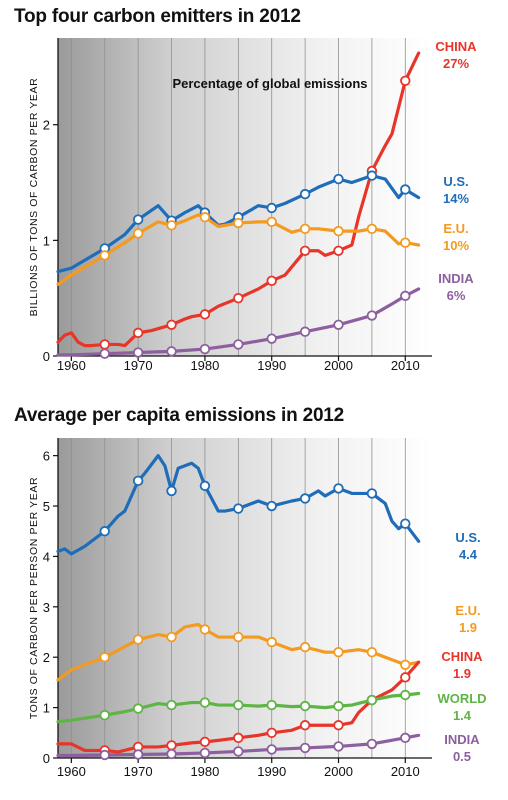 The height and width of the screenshot is (800, 508). I want to click on point-india-2005, so click(372, 315).